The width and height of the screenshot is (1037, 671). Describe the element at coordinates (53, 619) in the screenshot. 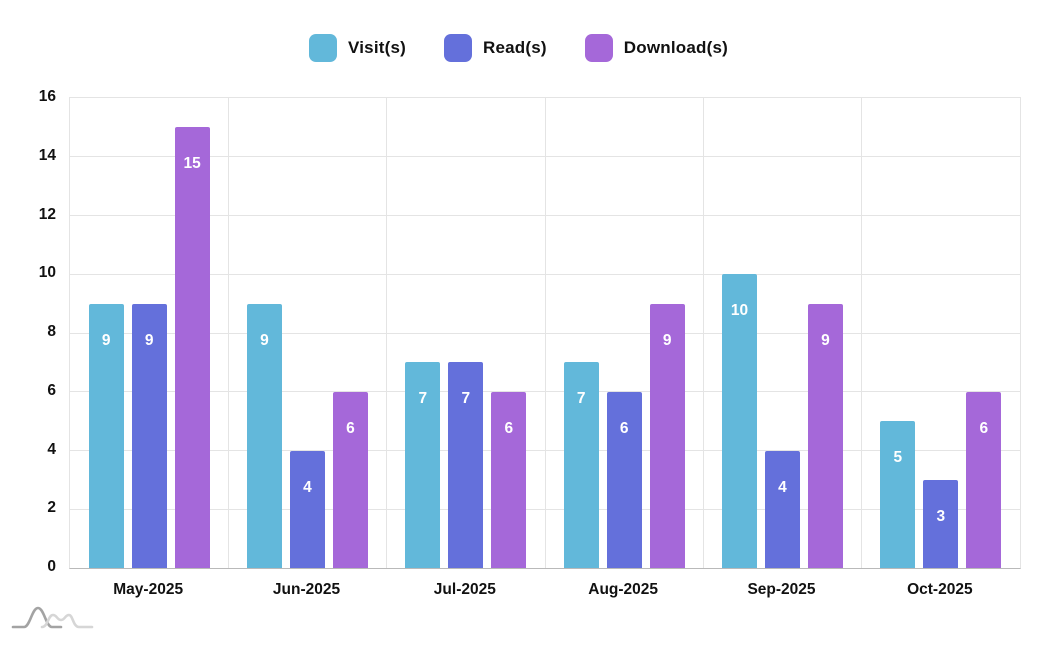

I see `amcharts-logo` at that location.